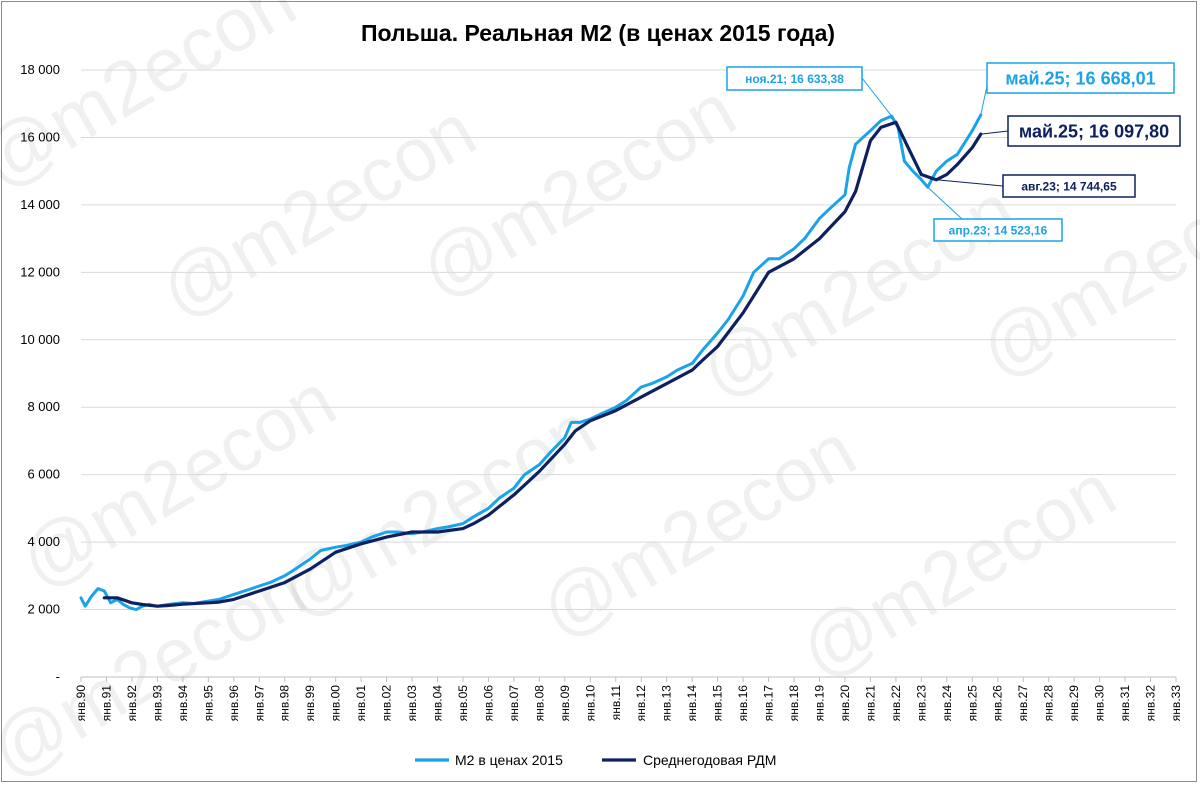 The height and width of the screenshot is (785, 1200). I want to click on legend-label: М2 в ценах 2015, so click(509, 760).